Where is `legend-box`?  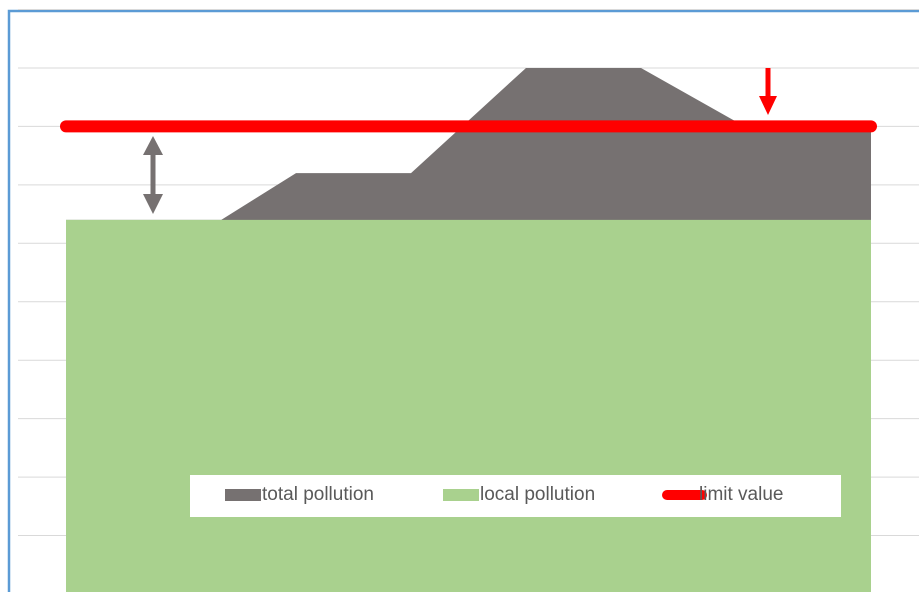 legend-box is located at coordinates (515, 496).